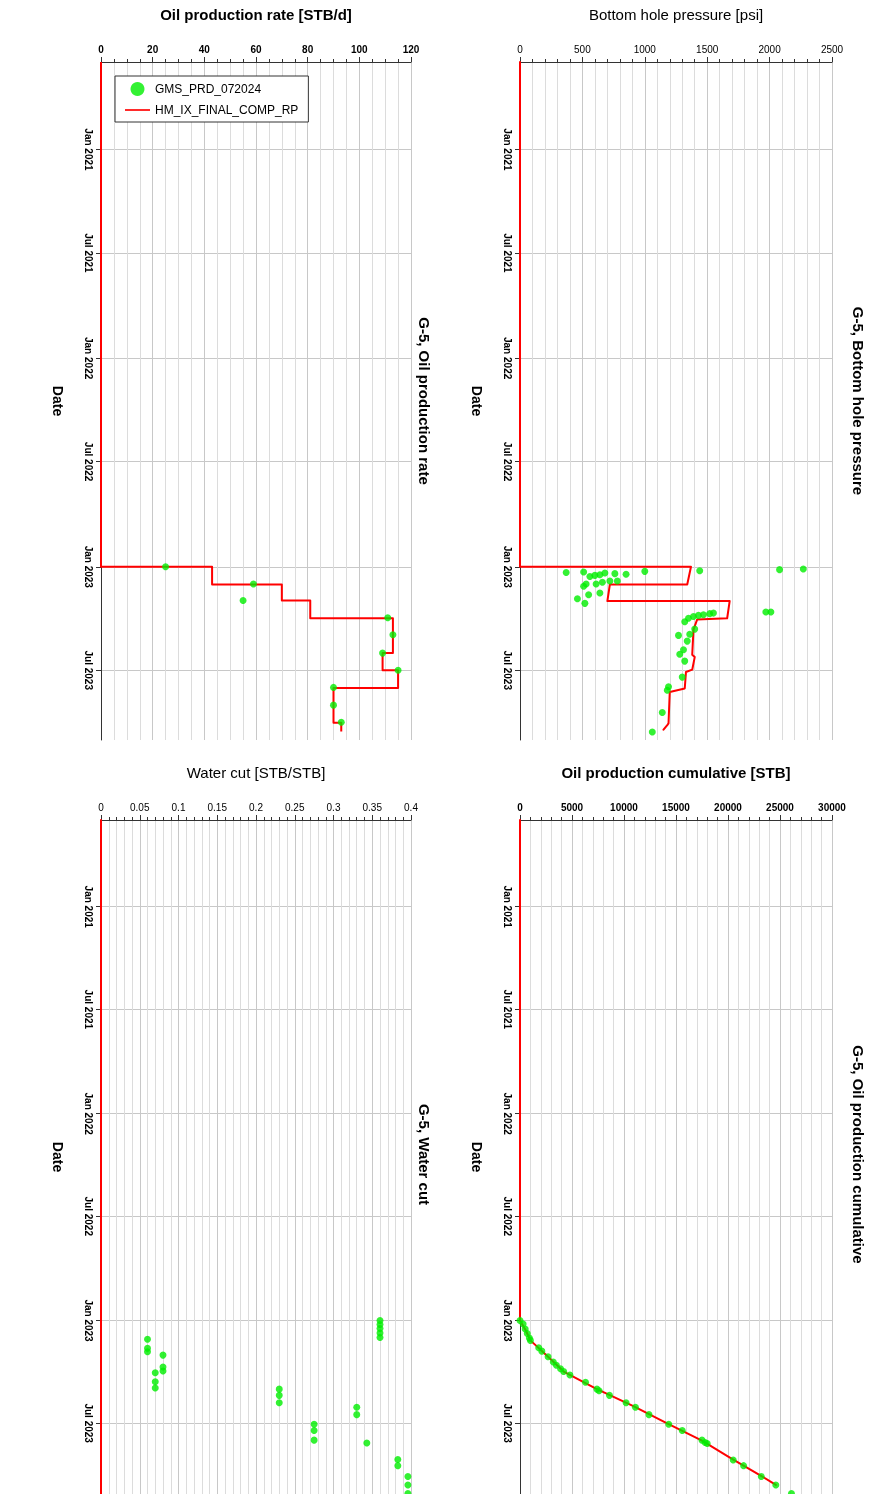 This screenshot has width=871, height=1494. What do you see at coordinates (217, 807) in the screenshot?
I see `x-tick-label: 0.15` at bounding box center [217, 807].